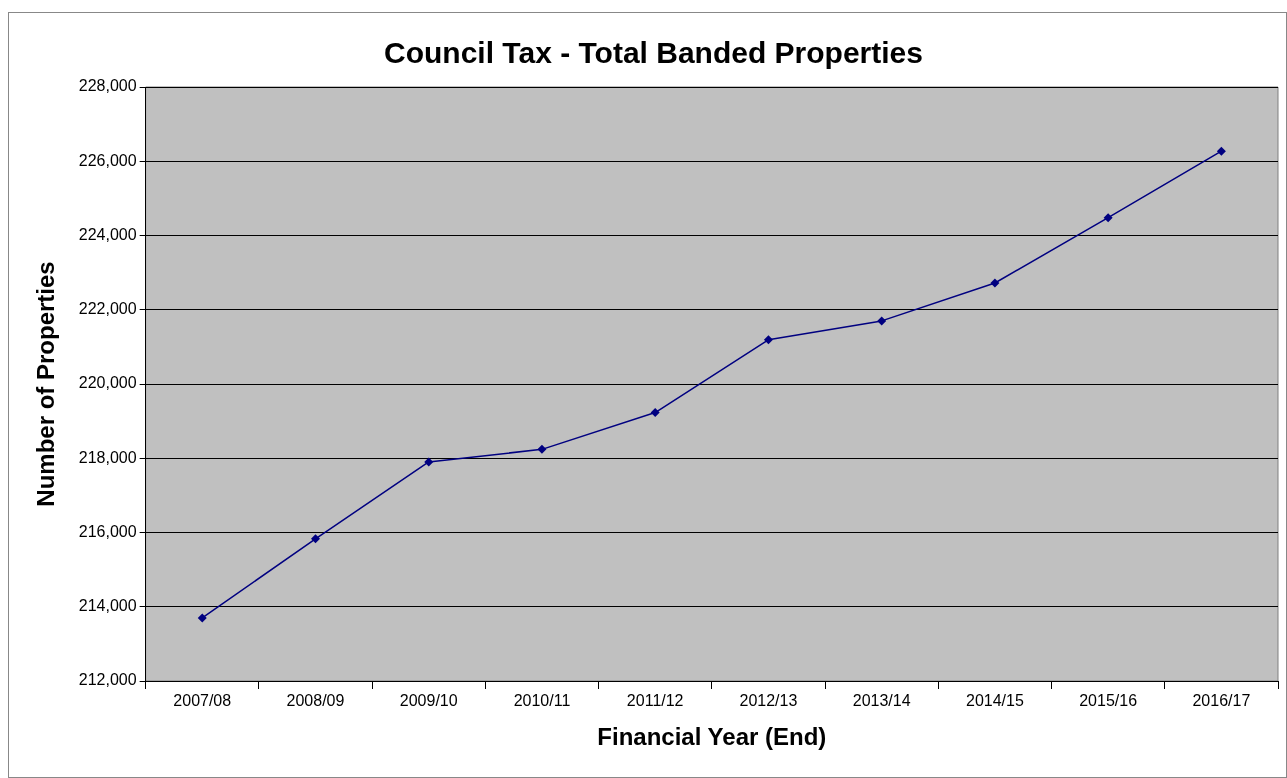  Describe the element at coordinates (107, 606) in the screenshot. I see `y-tick-label: 214,000` at that location.